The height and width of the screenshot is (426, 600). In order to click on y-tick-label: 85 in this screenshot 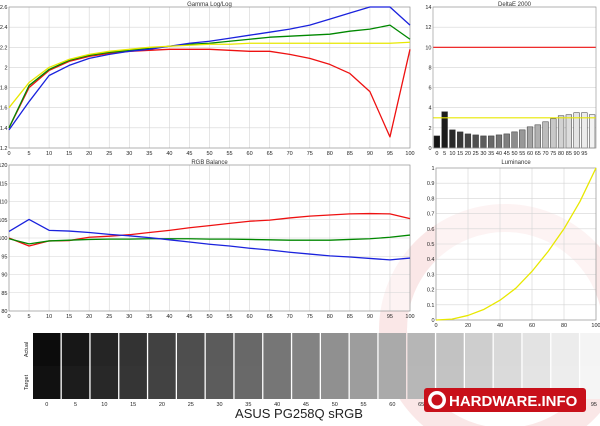, I will do `click(4, 294)`.